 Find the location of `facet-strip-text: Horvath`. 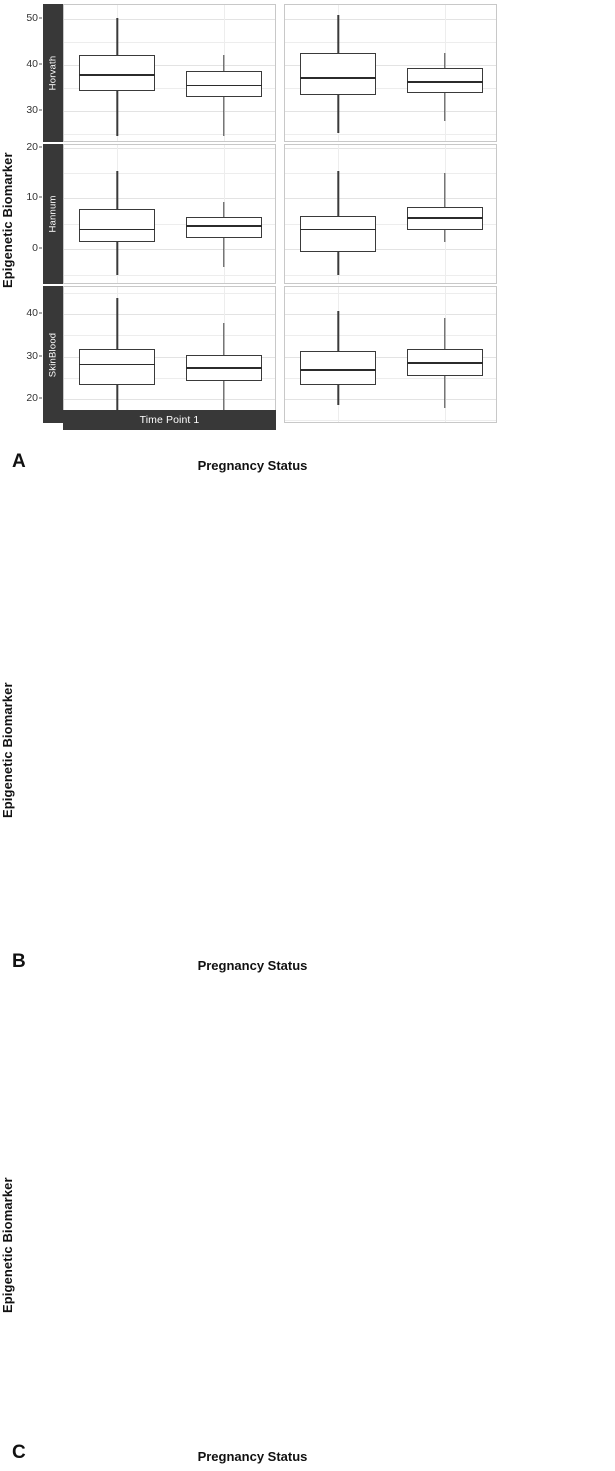

facet-strip-text: Horvath is located at coordinates (53, 73).